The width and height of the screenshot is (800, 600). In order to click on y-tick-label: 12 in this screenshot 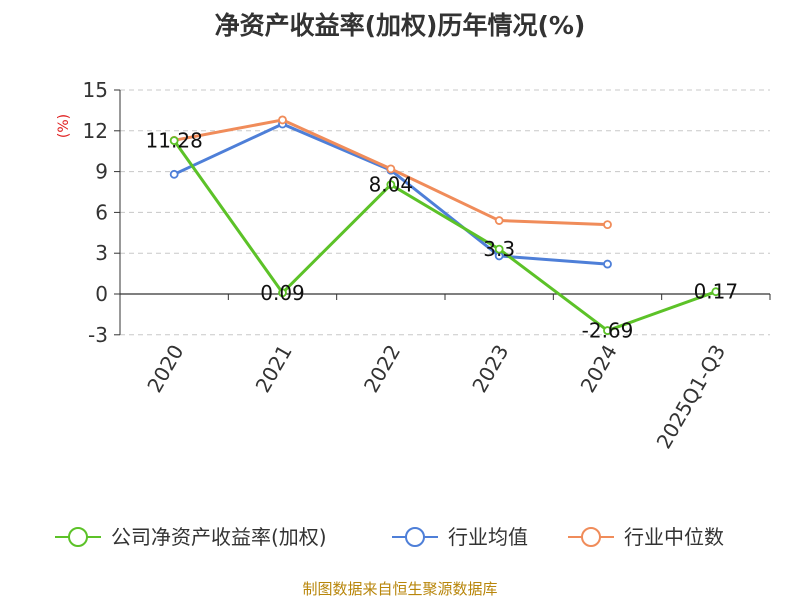, I will do `click(95, 131)`.